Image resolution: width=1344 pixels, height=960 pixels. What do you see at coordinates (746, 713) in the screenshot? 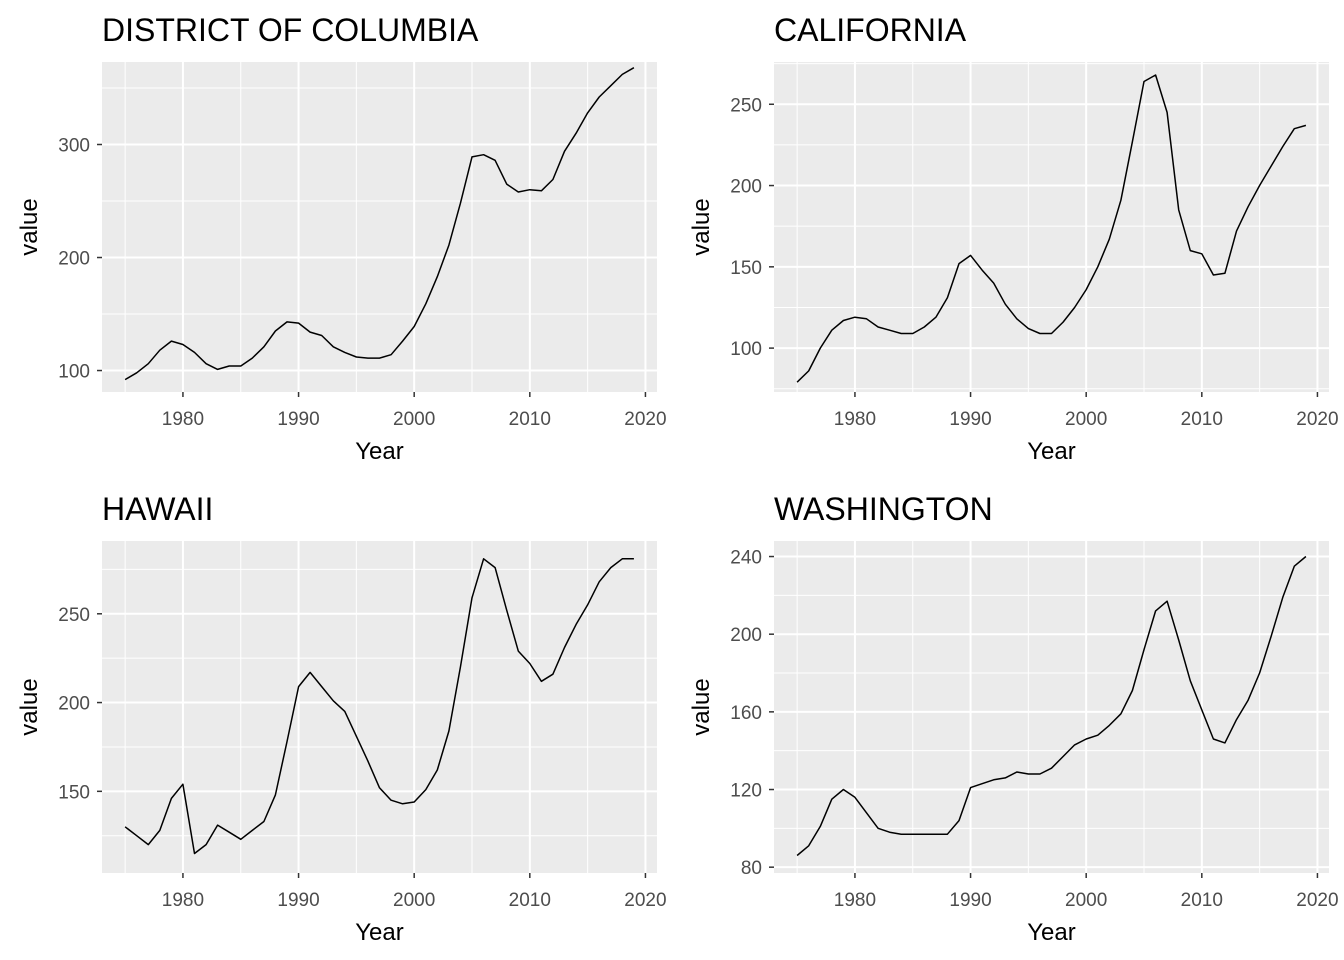
I see `y-tick-label: 160` at bounding box center [746, 713].